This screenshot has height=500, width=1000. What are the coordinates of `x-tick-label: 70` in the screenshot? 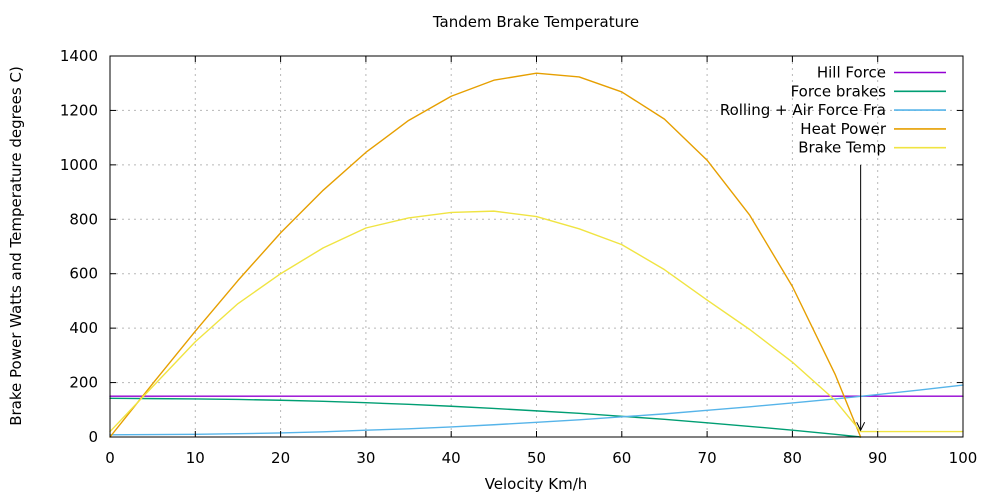 It's located at (707, 458).